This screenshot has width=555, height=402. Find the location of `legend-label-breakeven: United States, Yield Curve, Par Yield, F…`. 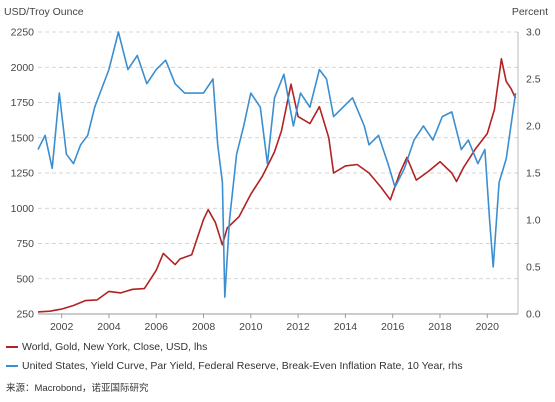

legend-label-breakeven: United States, Yield Curve, Par Yield, F… is located at coordinates (242, 366).